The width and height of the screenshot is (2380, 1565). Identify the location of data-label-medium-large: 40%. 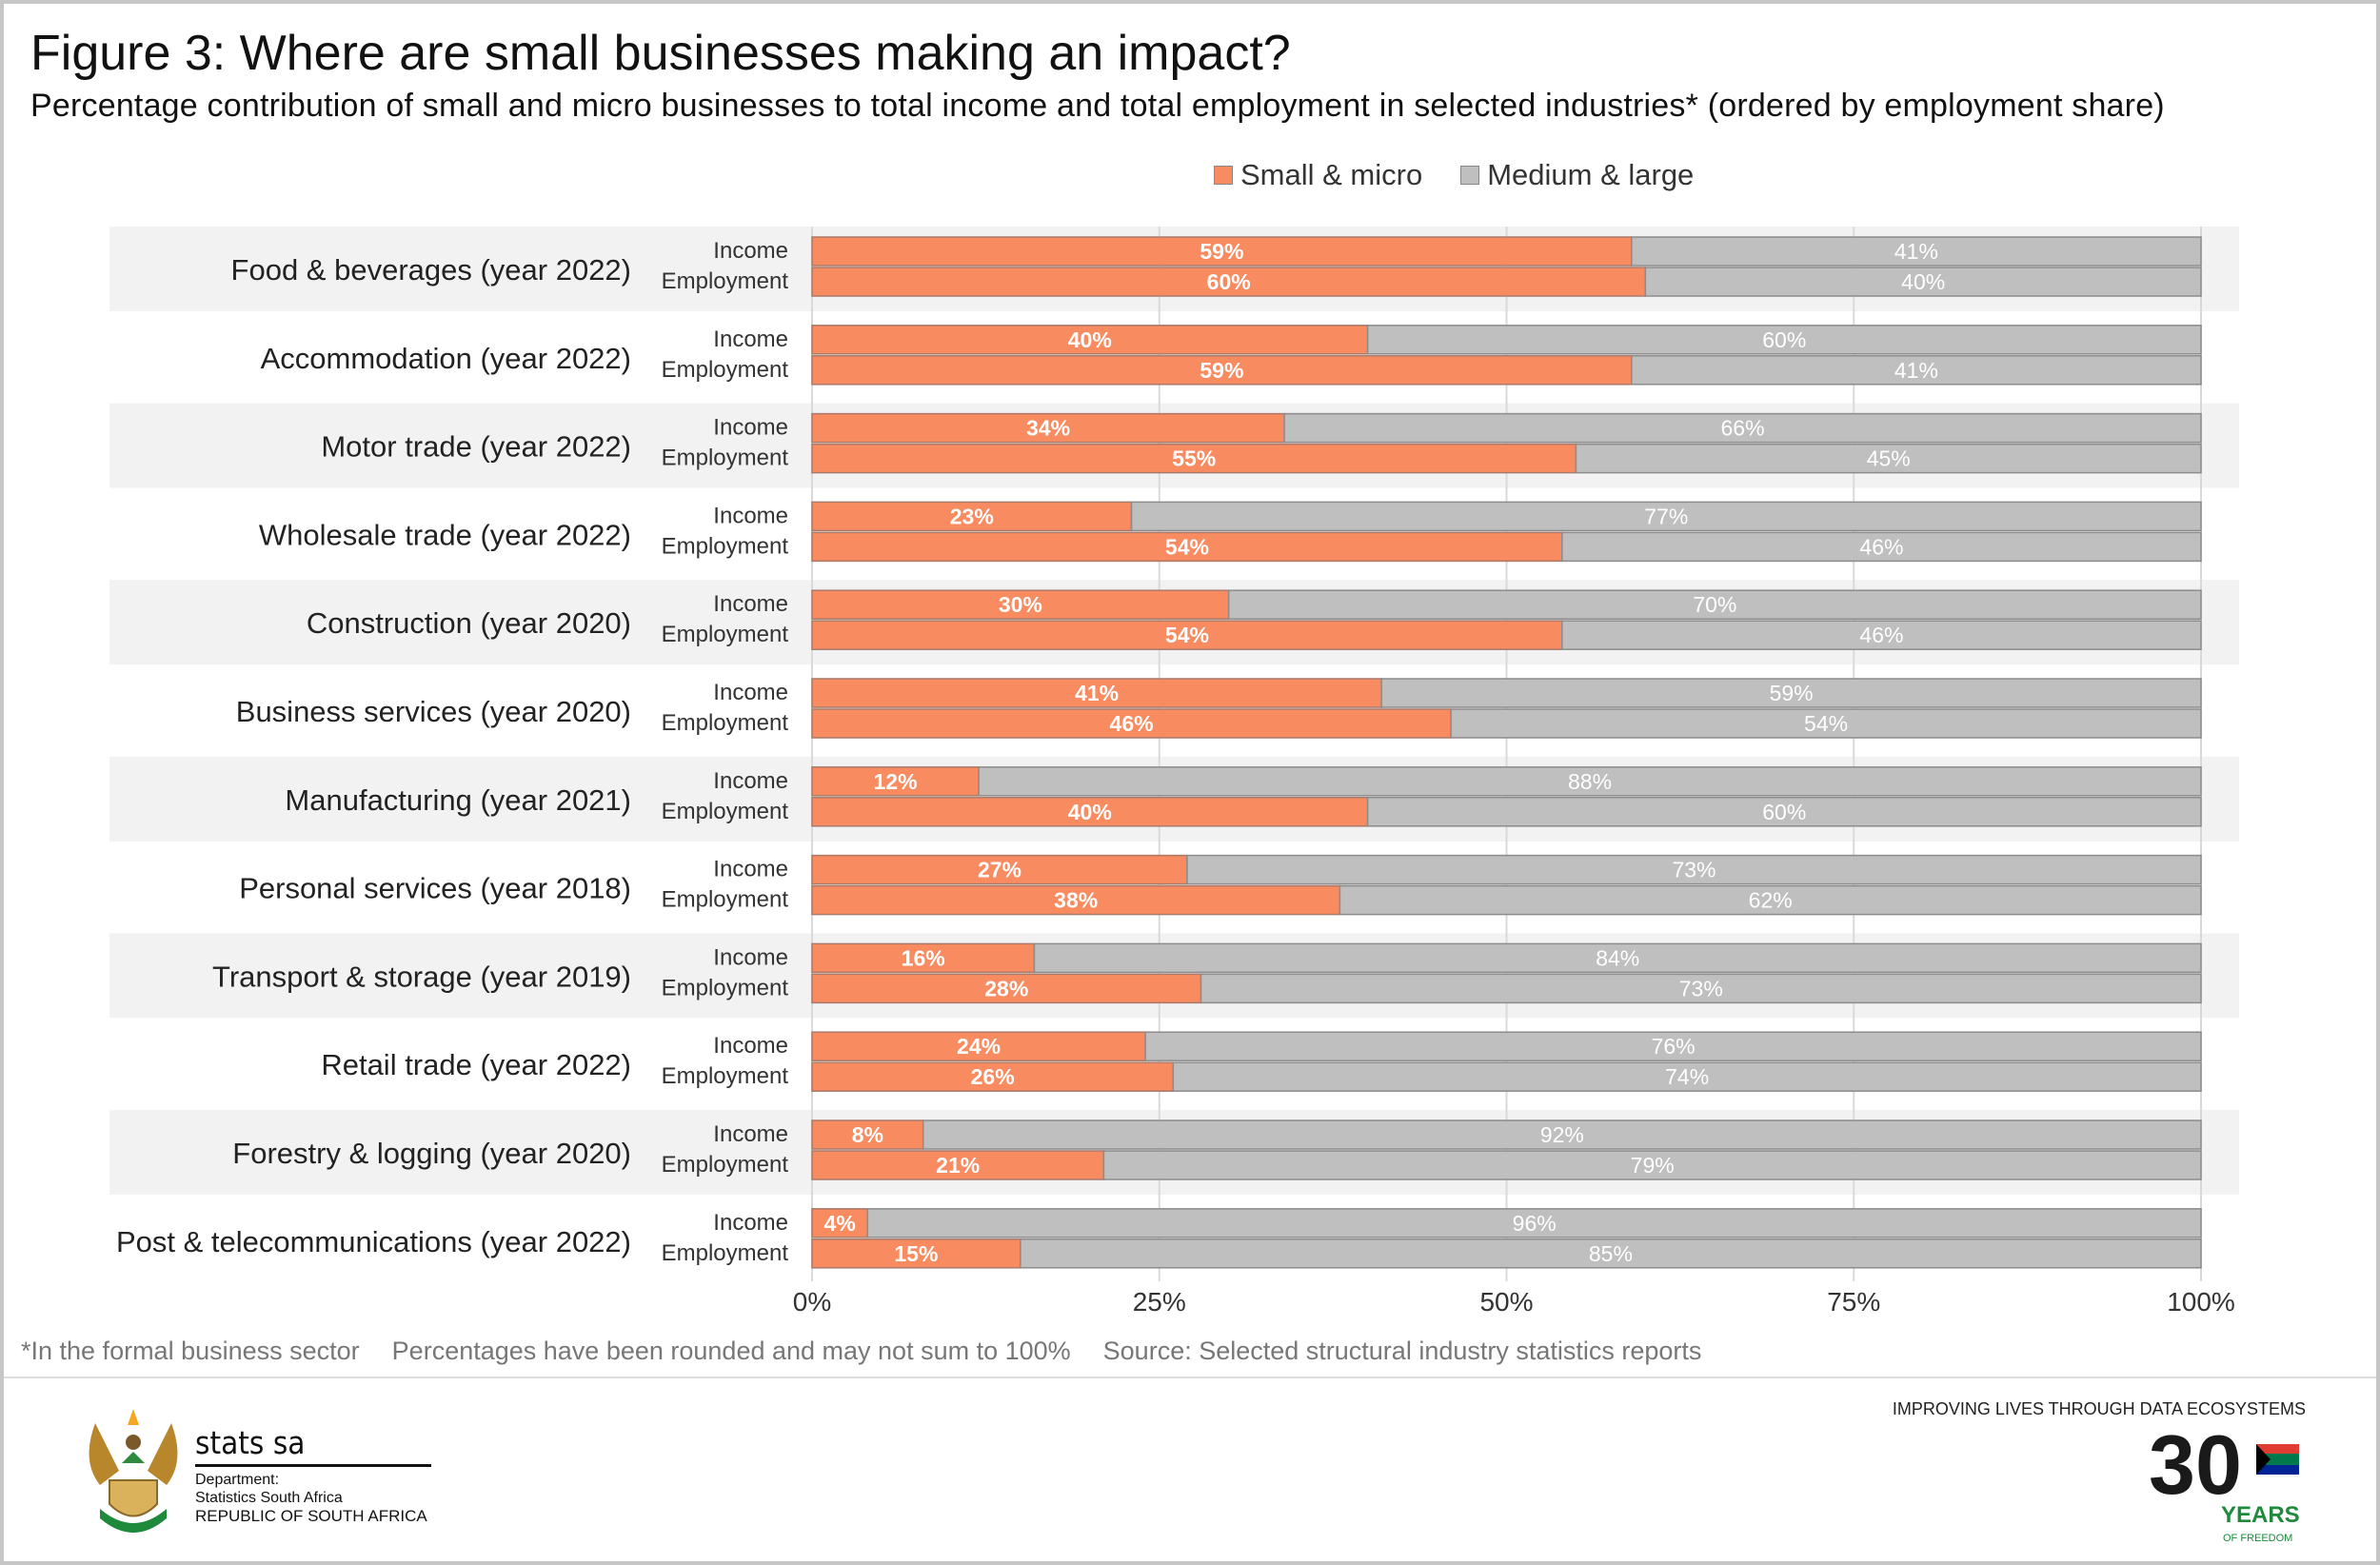
(1923, 282).